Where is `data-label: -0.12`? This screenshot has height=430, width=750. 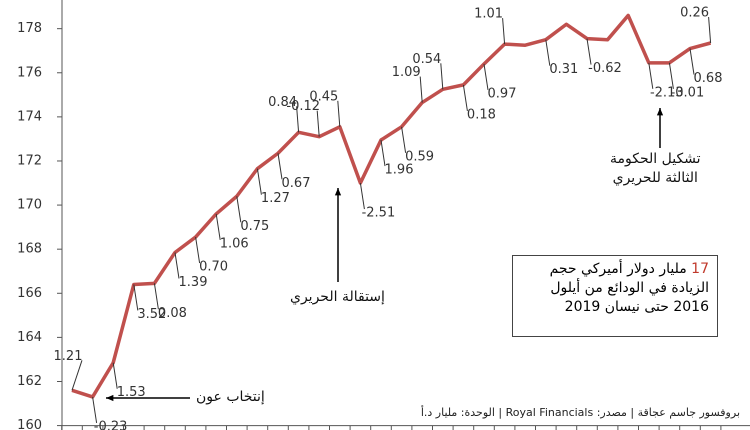
data-label: -0.12 is located at coordinates (303, 106).